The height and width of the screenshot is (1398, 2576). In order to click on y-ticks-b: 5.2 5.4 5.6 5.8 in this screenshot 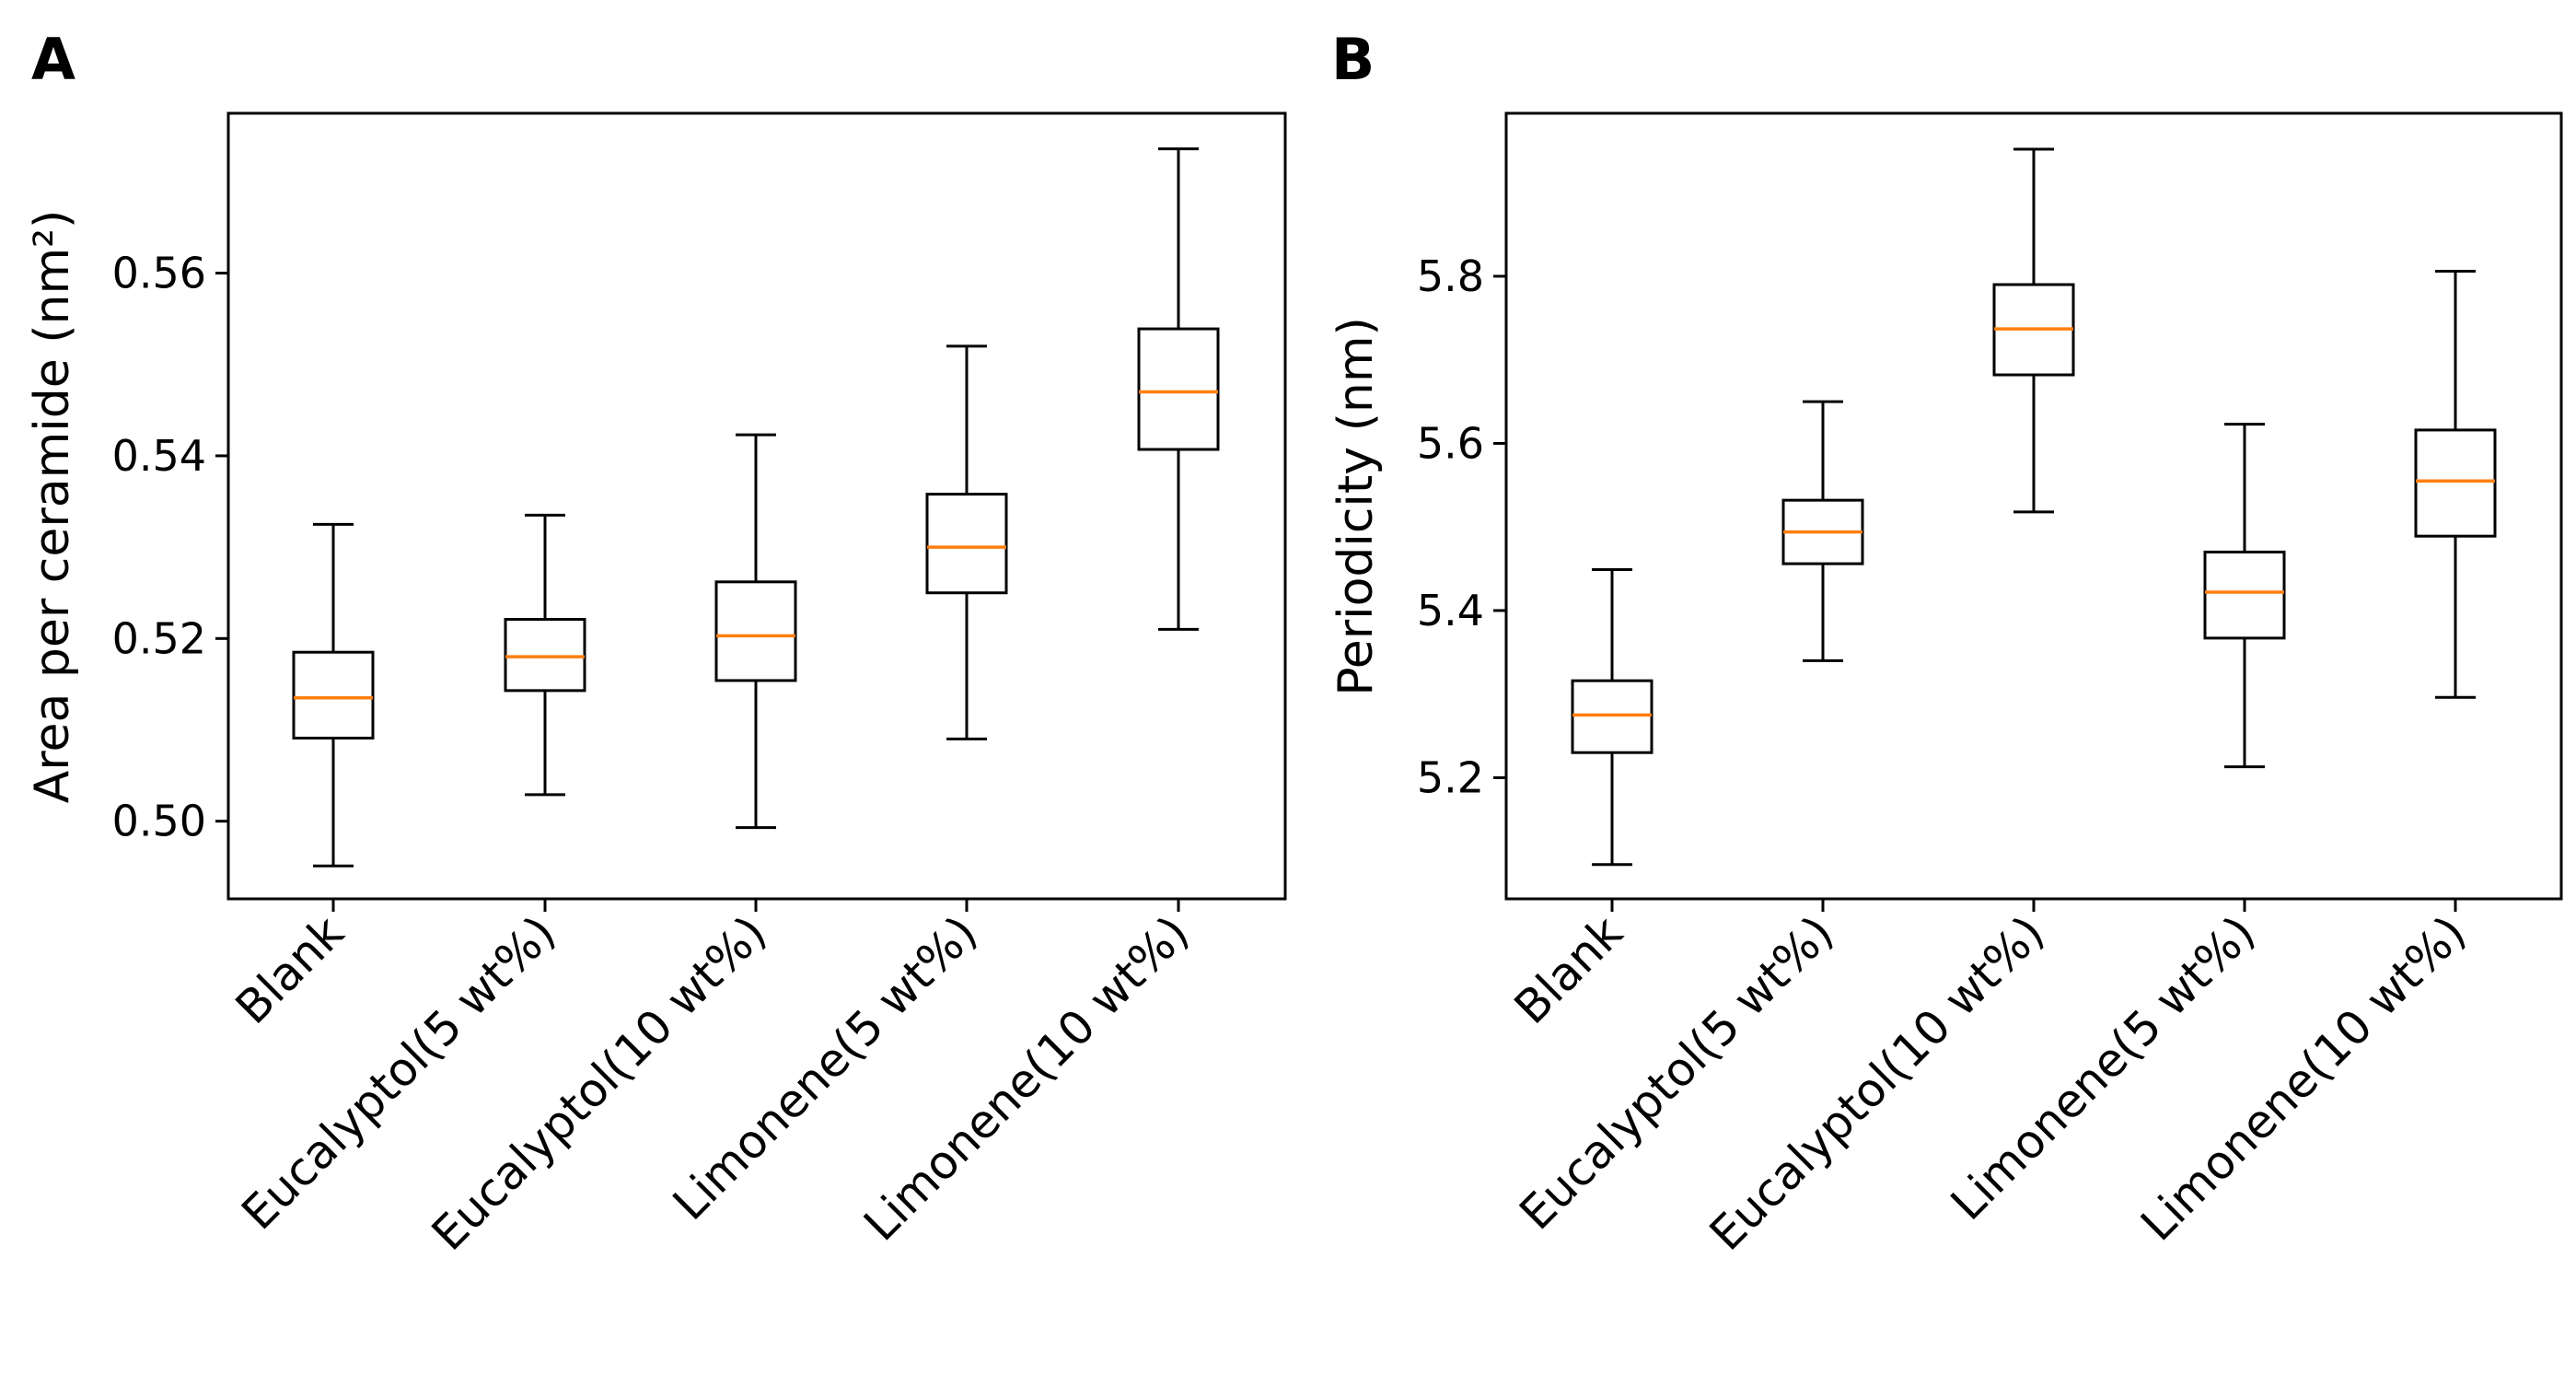, I will do `click(1461, 526)`.